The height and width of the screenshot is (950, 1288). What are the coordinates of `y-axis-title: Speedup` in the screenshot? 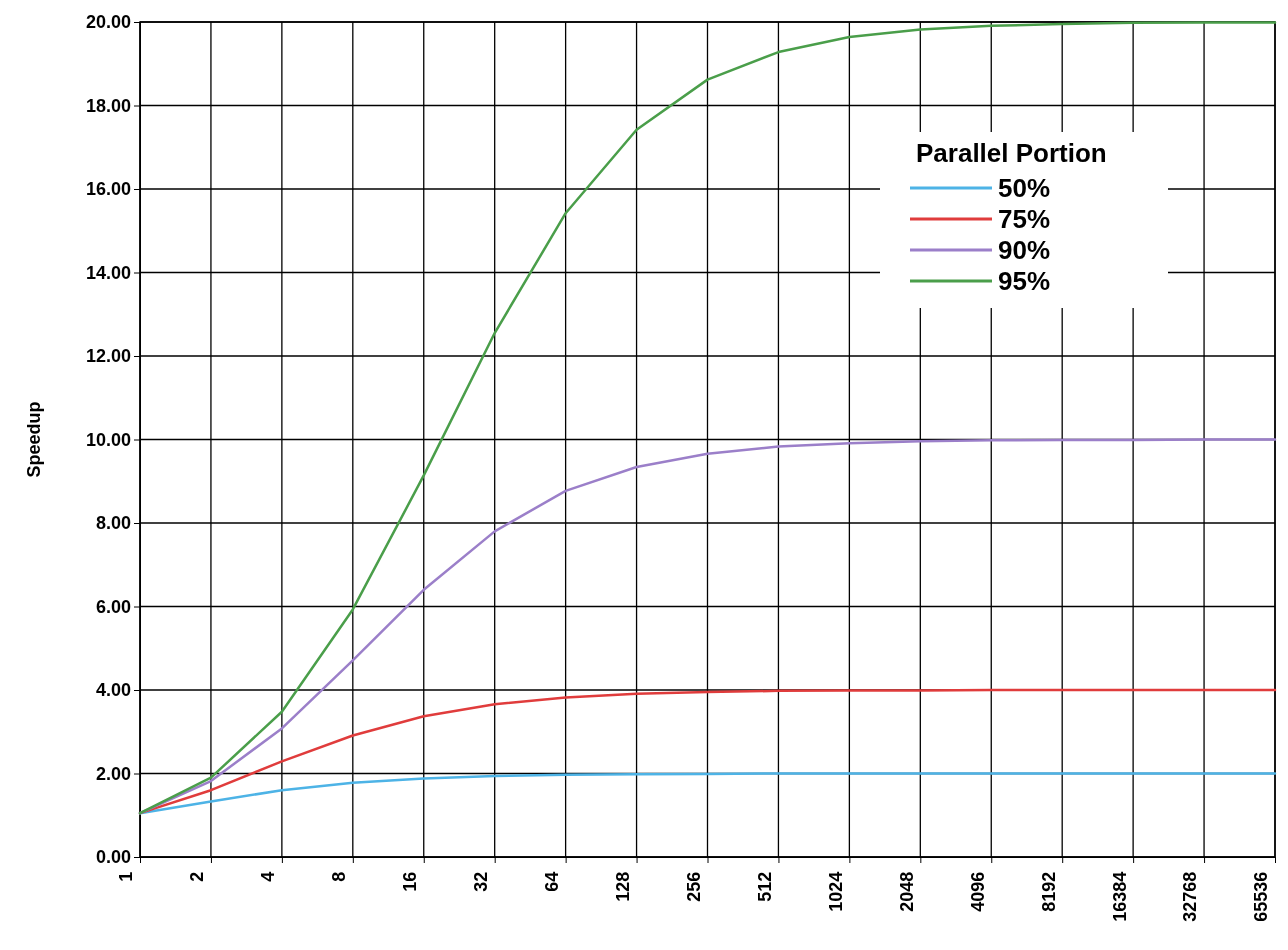 It's located at (34, 439).